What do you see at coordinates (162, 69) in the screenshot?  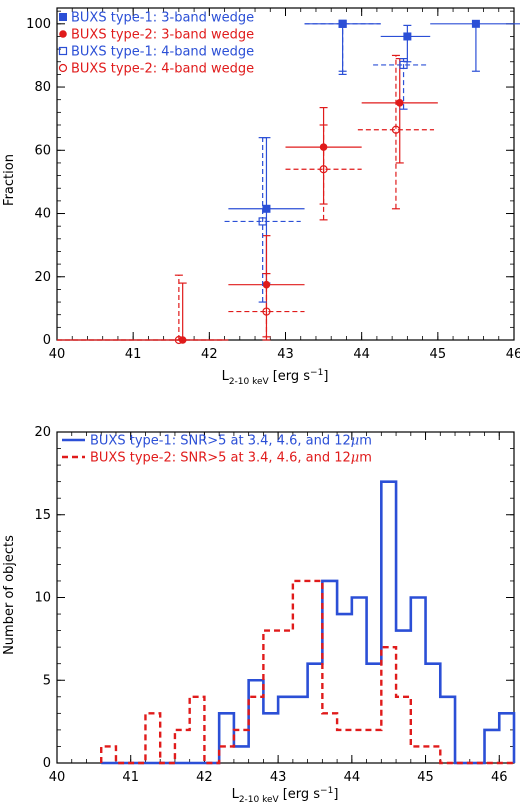 I see `legend-label: BUXS type-2: 4-band wedge` at bounding box center [162, 69].